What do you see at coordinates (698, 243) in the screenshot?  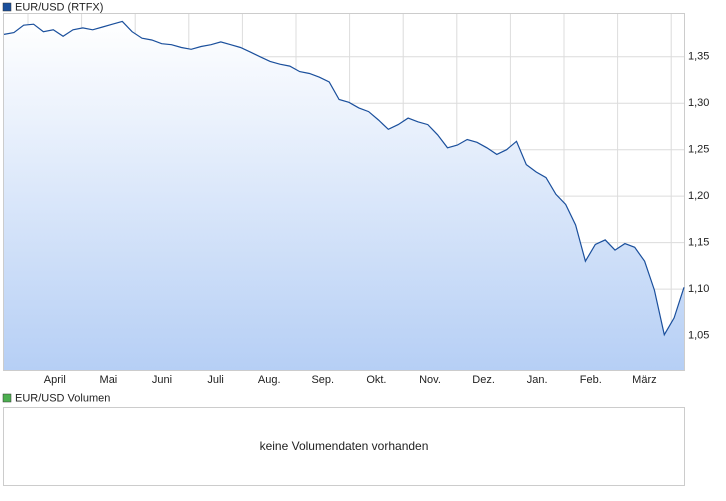 I see `y-tick-label: 1,15` at bounding box center [698, 243].